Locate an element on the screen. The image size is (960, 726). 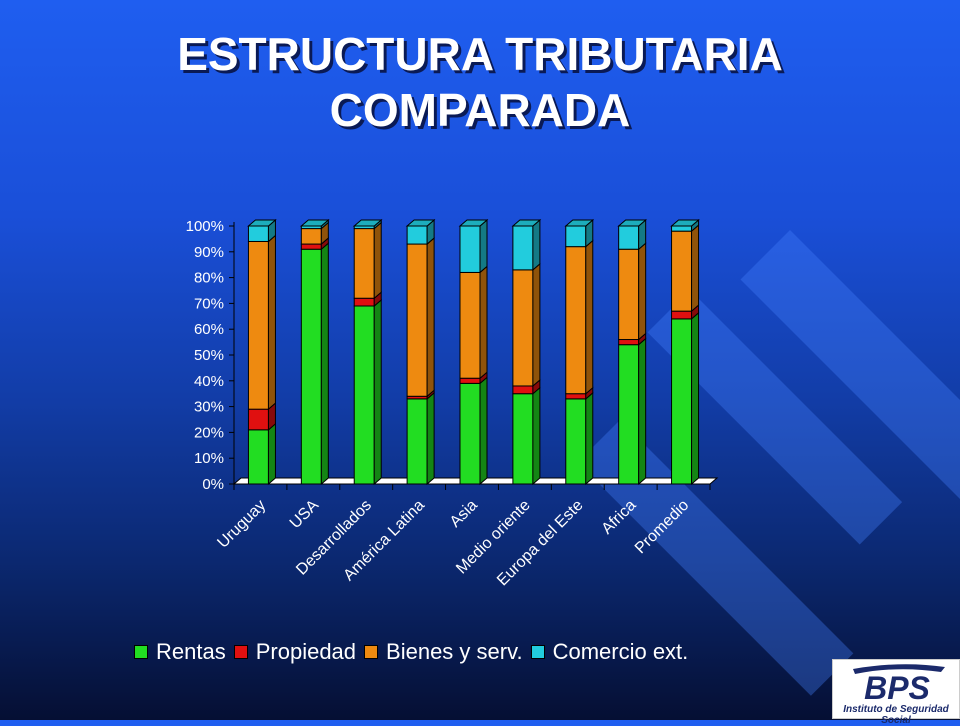
y-tick-label: 100% is located at coordinates (205, 226).